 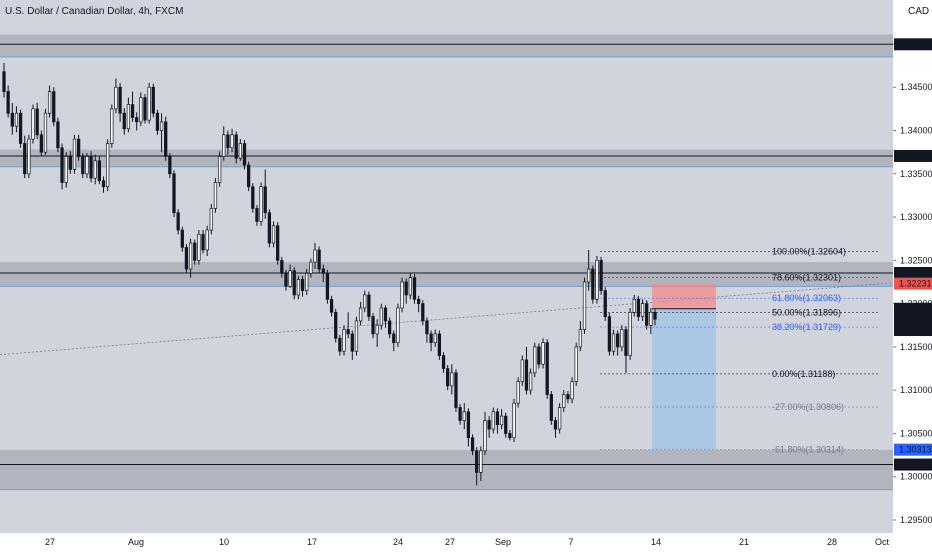 I want to click on y-tick-label: 1.32500, so click(x=916, y=260).